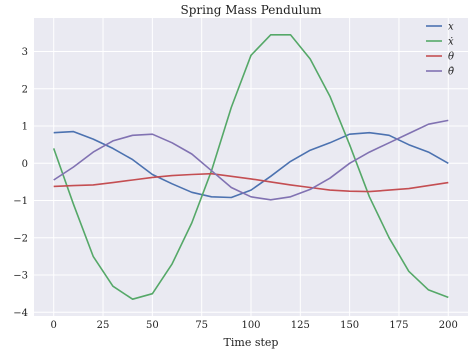 Image resolution: width=471 pixels, height=349 pixels. What do you see at coordinates (300, 325) in the screenshot?
I see `x-tick-label: 125` at bounding box center [300, 325].